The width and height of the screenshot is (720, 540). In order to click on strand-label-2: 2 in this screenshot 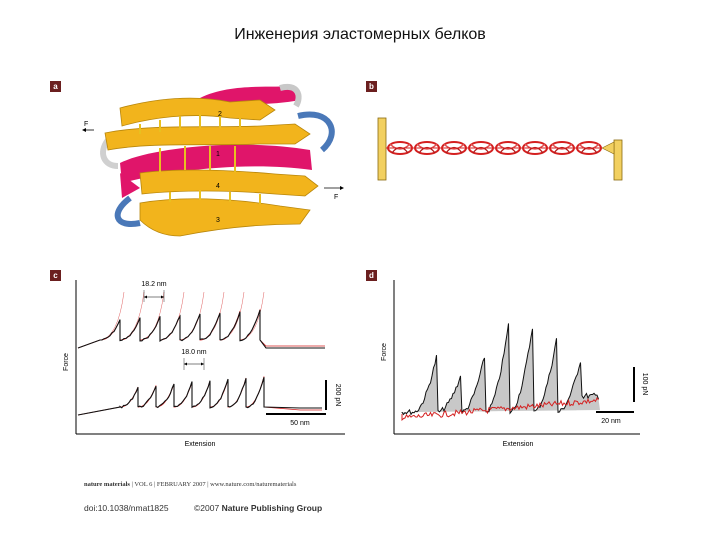, I will do `click(220, 114)`.